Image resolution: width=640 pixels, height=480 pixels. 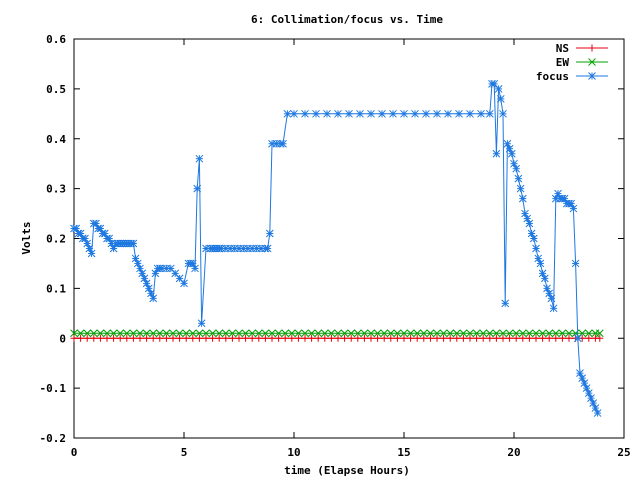 What do you see at coordinates (582, 62) in the screenshot?
I see `legend-item-EW: EW` at bounding box center [582, 62].